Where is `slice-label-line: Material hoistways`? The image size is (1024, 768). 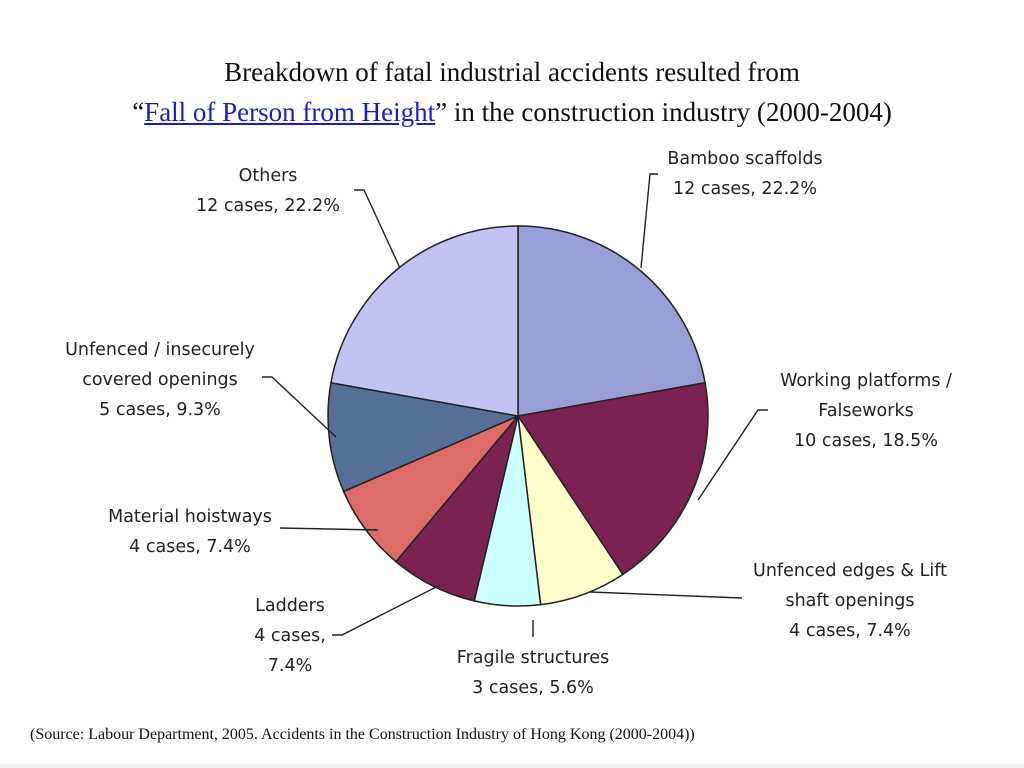
slice-label-line: Material hoistways is located at coordinates (190, 517).